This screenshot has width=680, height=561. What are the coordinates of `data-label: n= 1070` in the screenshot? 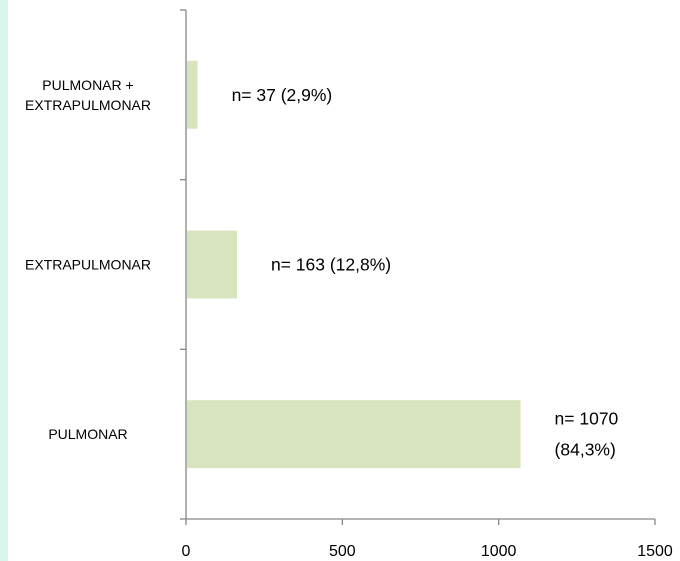 It's located at (587, 419).